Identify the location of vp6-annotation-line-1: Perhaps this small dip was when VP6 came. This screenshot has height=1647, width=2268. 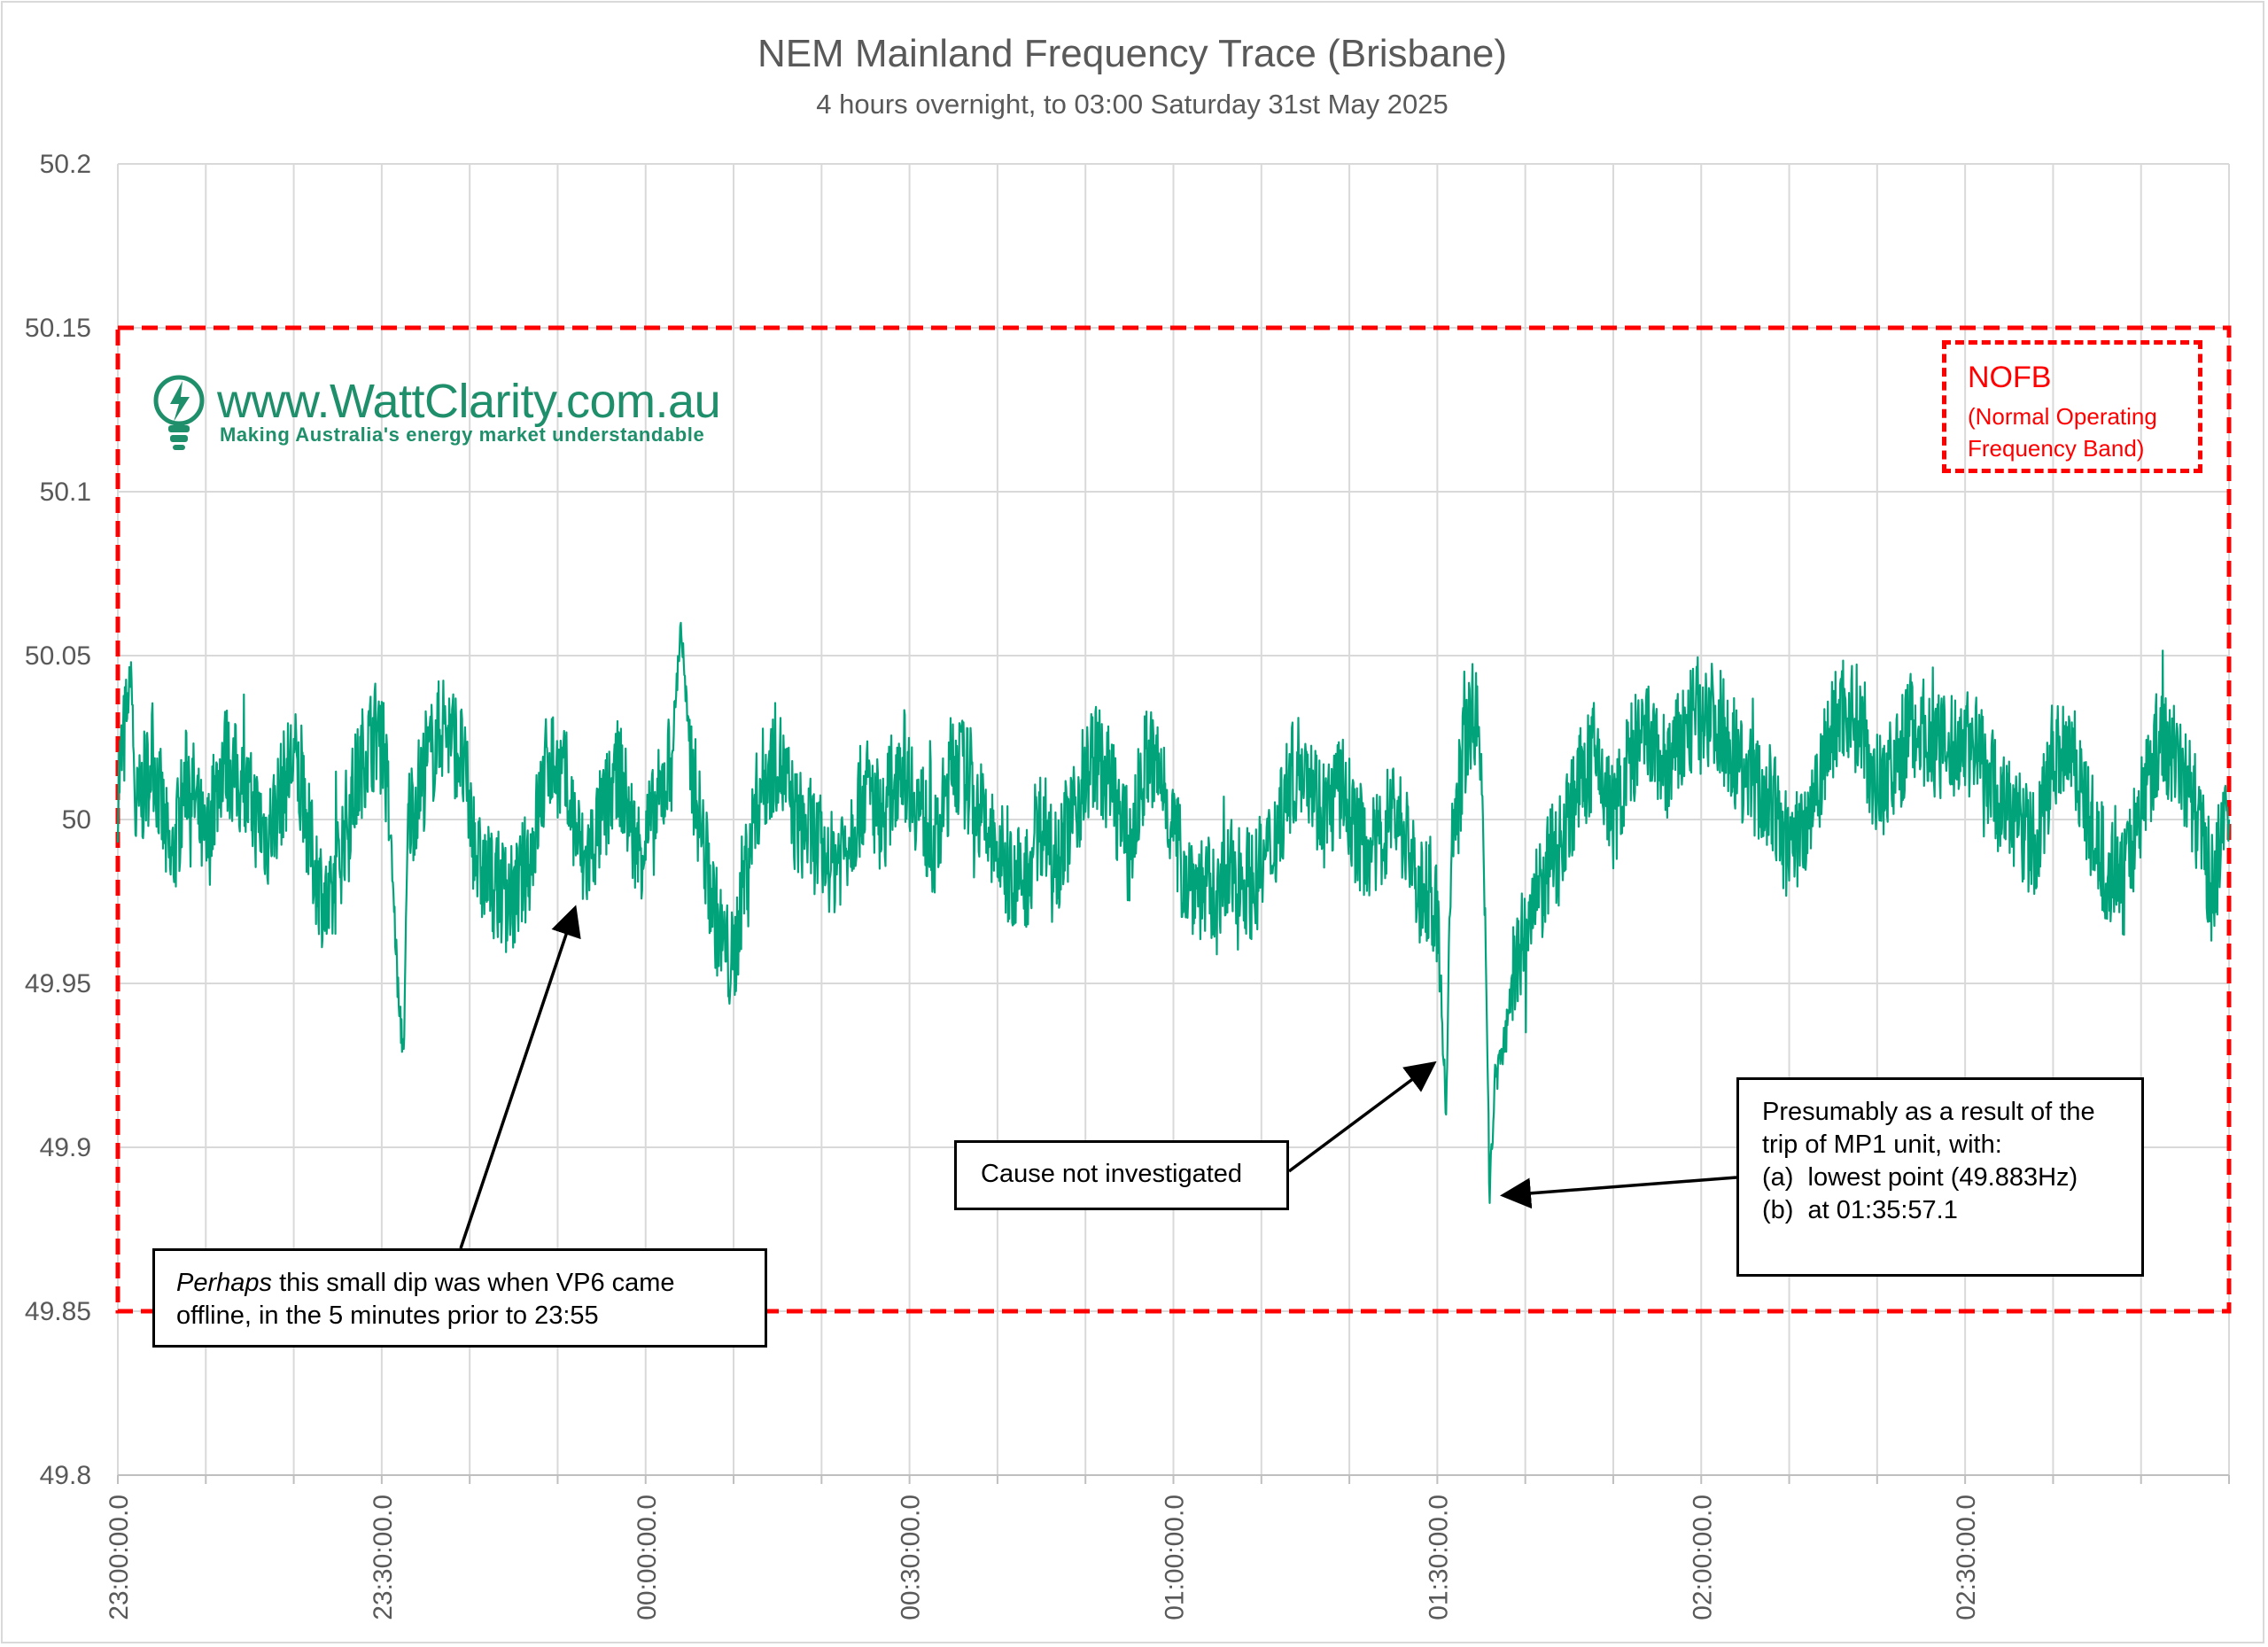
(459, 1283).